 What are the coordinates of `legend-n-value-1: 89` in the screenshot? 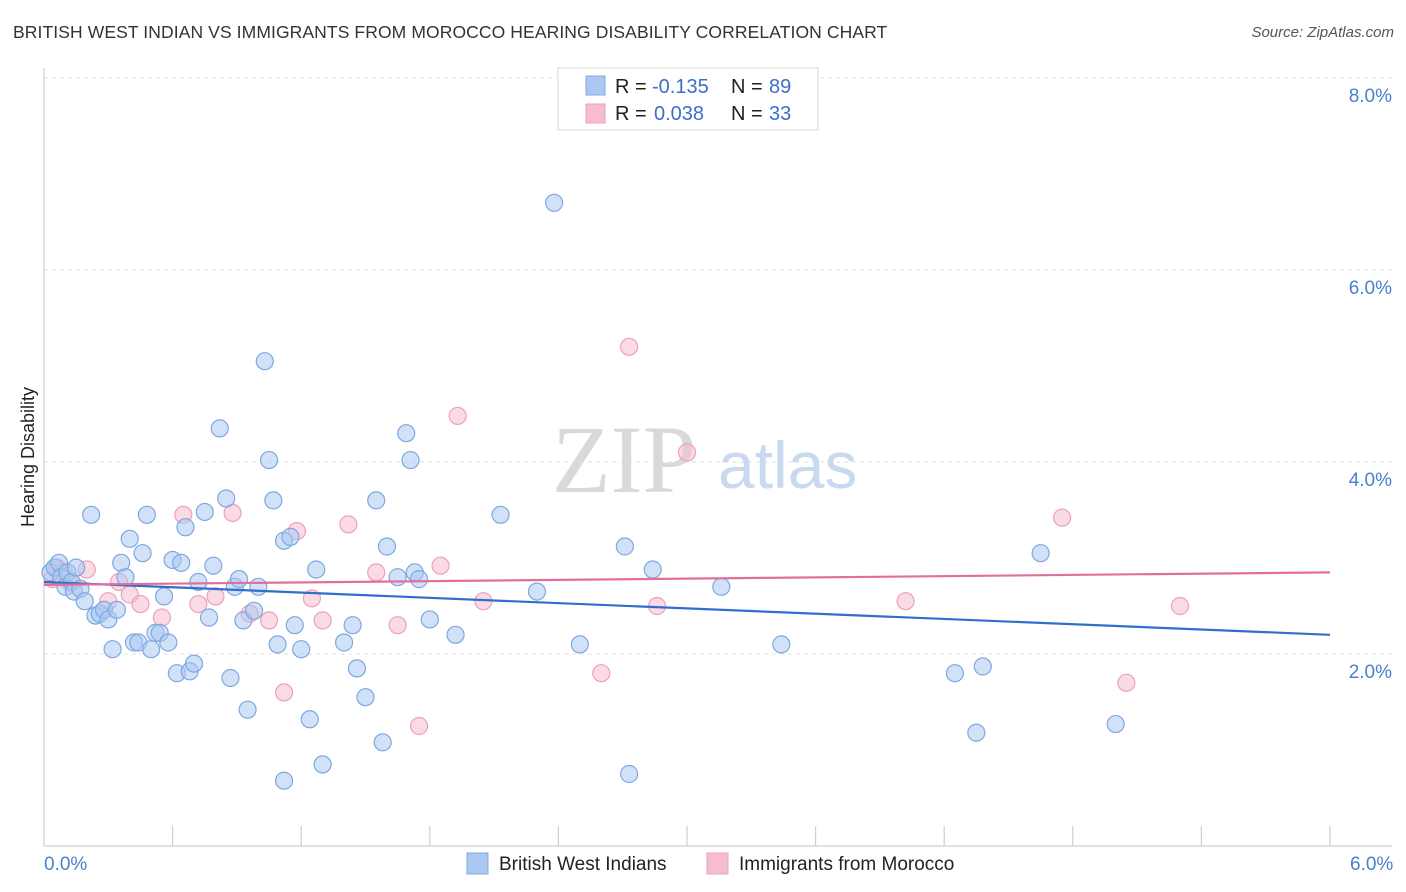 It's located at (780, 87).